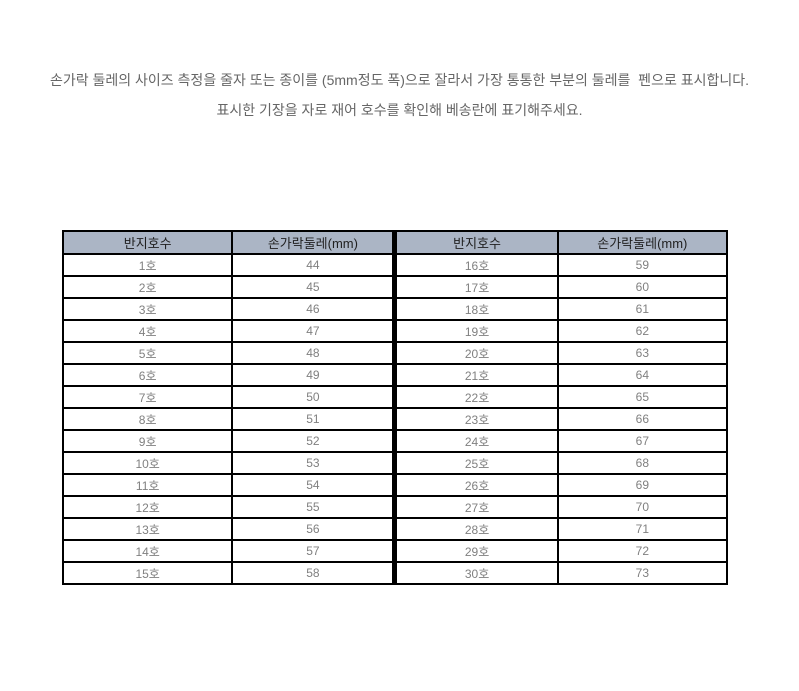 Image resolution: width=799 pixels, height=691 pixels. What do you see at coordinates (642, 463) in the screenshot?
I see `circumference-cell: 68` at bounding box center [642, 463].